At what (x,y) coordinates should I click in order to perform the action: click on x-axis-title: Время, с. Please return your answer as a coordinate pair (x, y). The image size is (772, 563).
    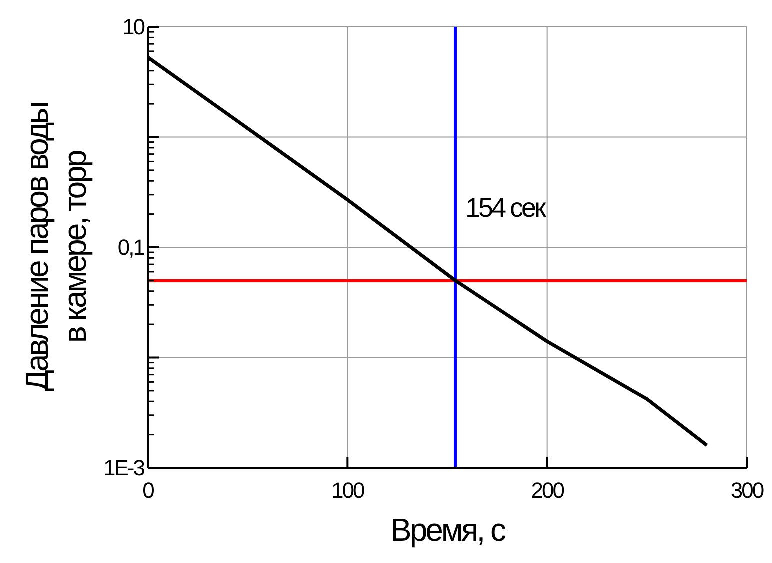
    Looking at the image, I should click on (448, 530).